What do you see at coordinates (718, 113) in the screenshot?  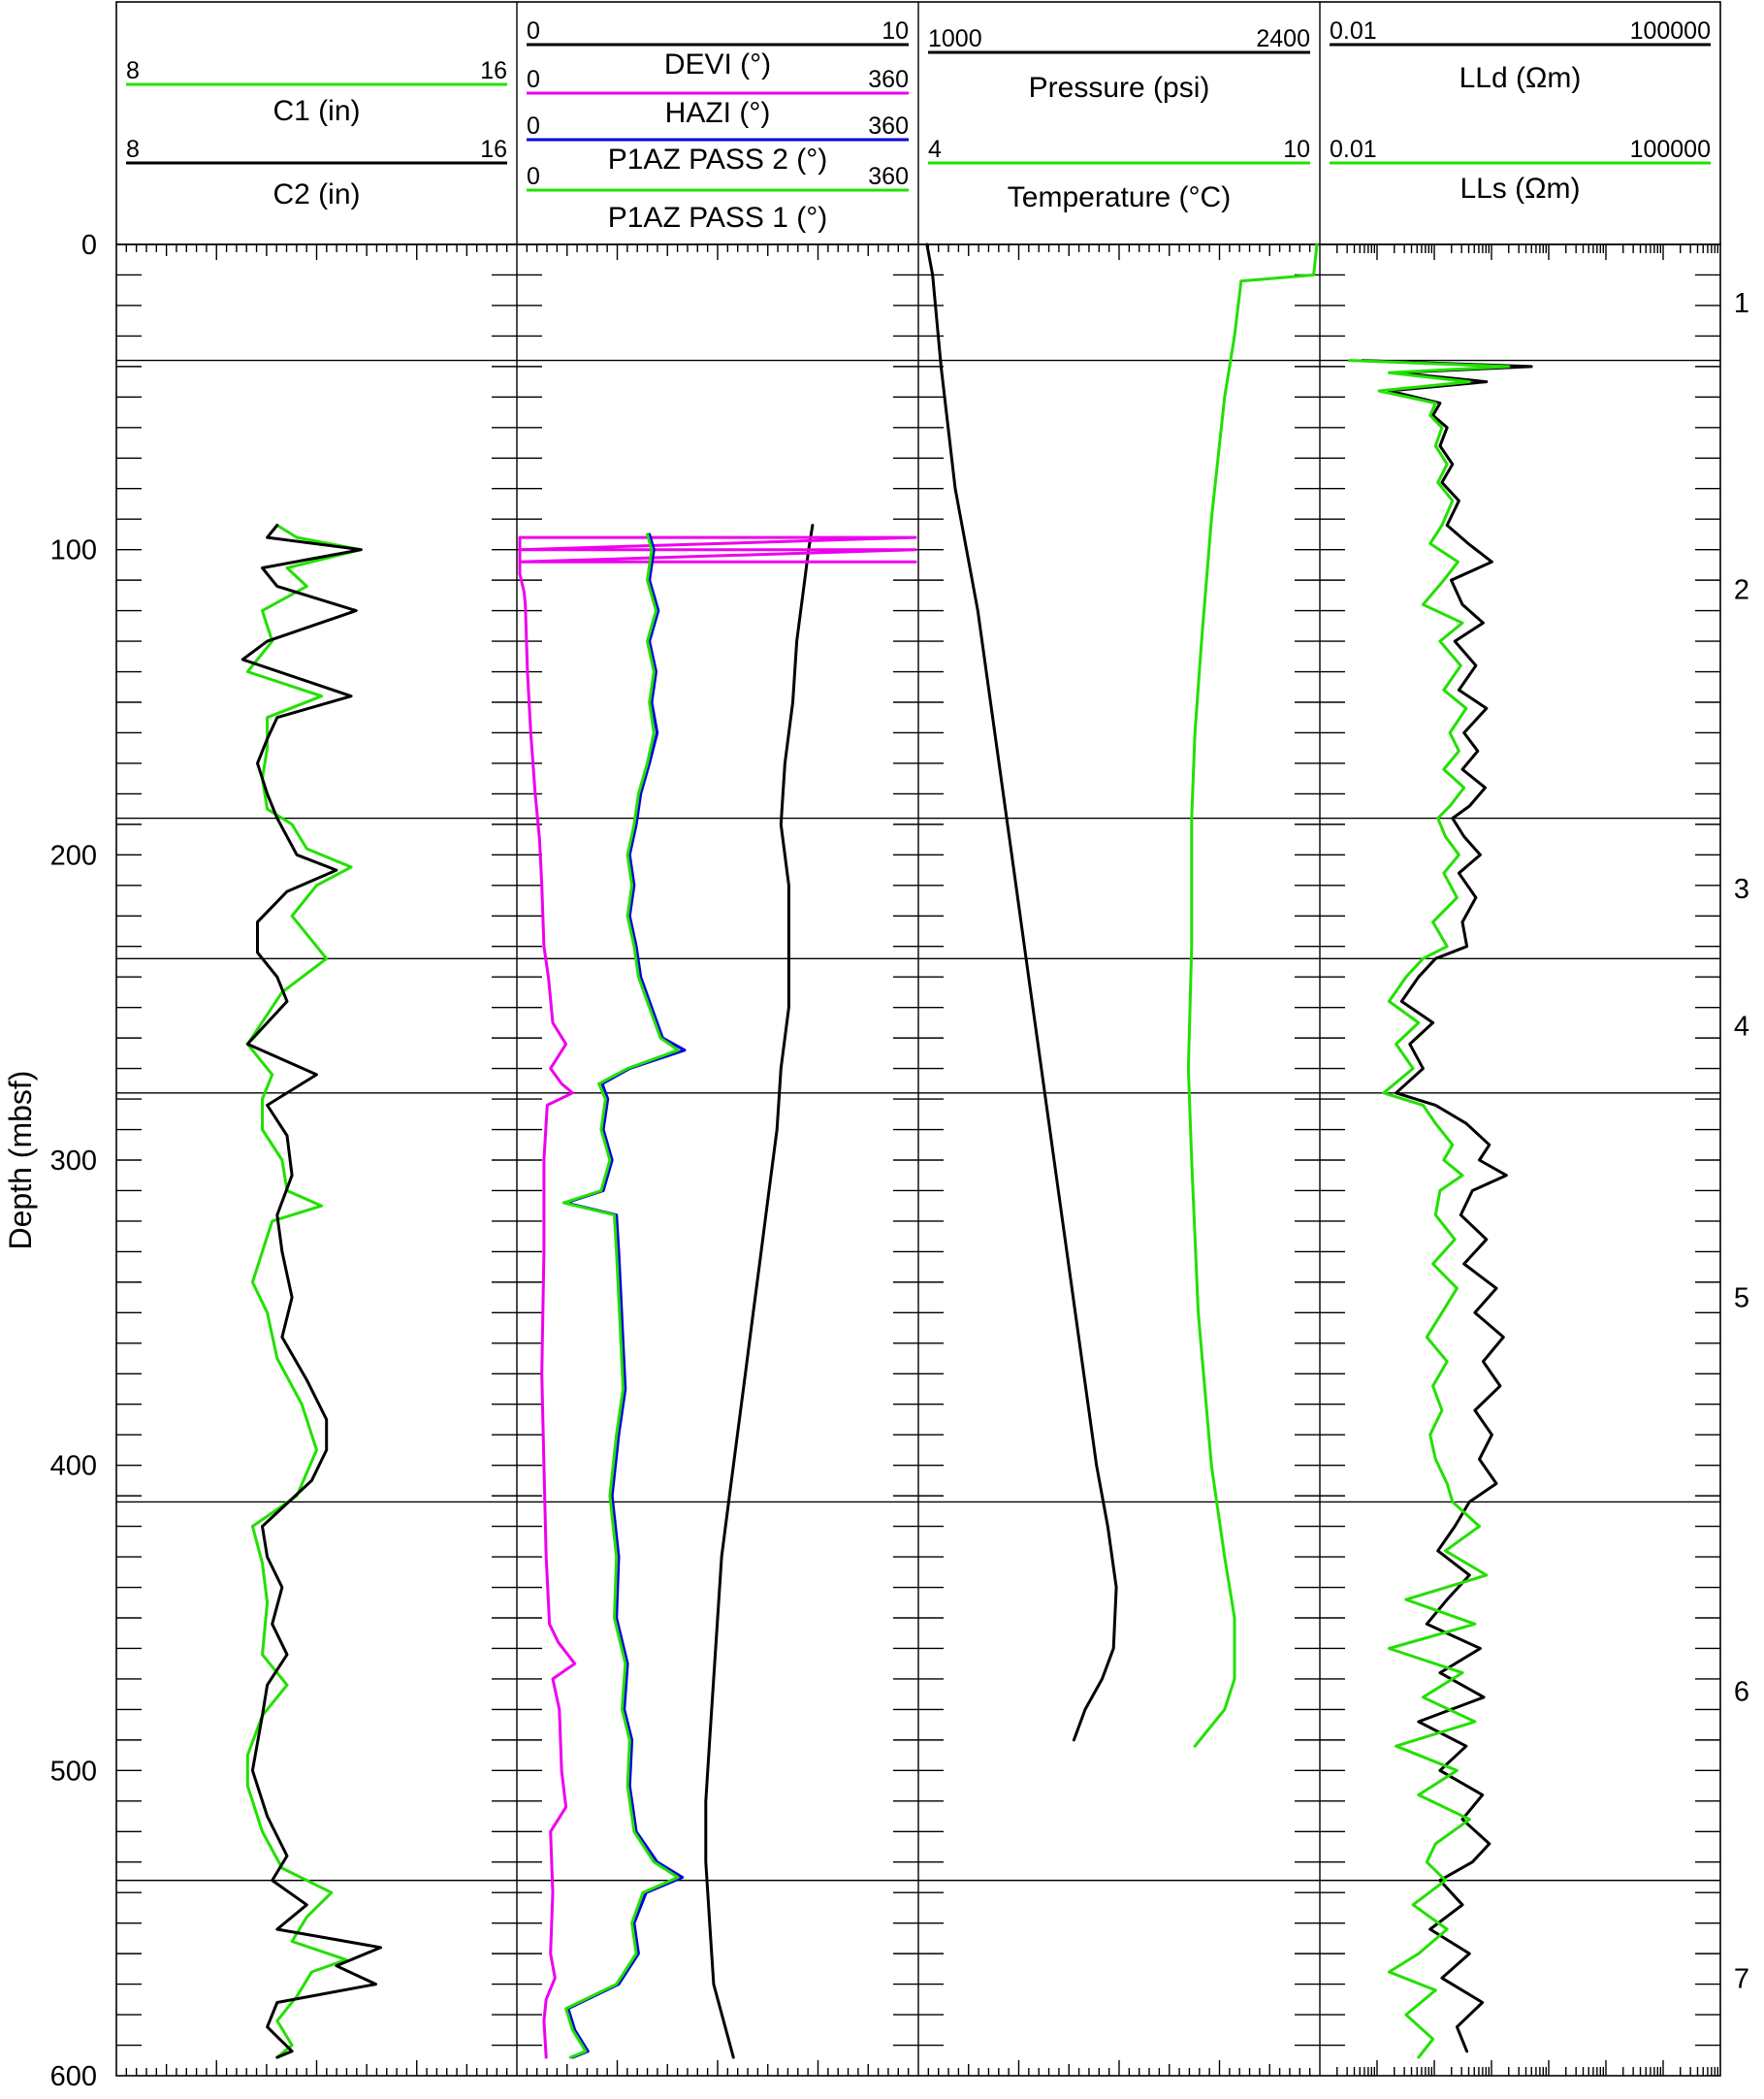 I see `scale-title: HAZI (°)` at bounding box center [718, 113].